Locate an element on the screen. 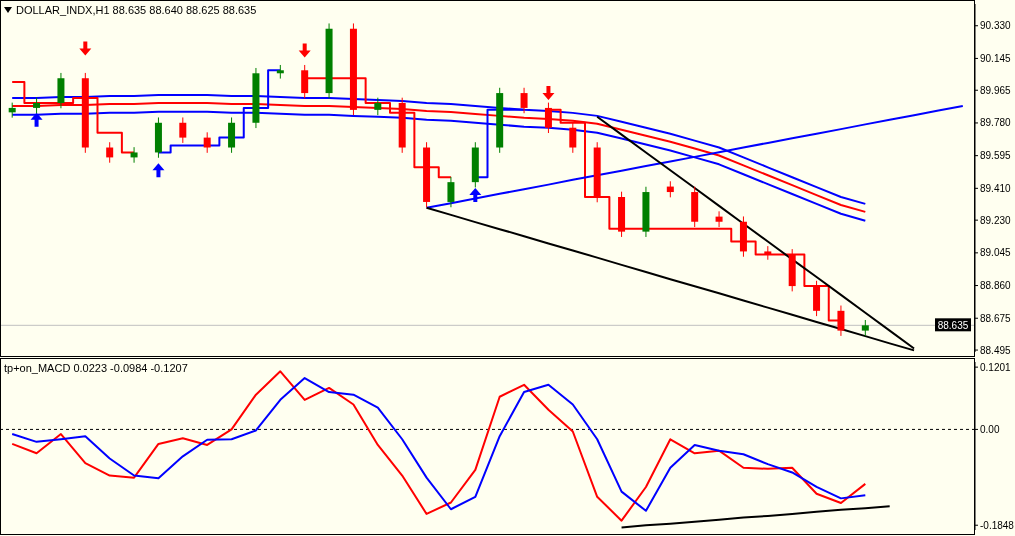 The height and width of the screenshot is (536, 1015). y-tick-label: 0.00 is located at coordinates (990, 429).